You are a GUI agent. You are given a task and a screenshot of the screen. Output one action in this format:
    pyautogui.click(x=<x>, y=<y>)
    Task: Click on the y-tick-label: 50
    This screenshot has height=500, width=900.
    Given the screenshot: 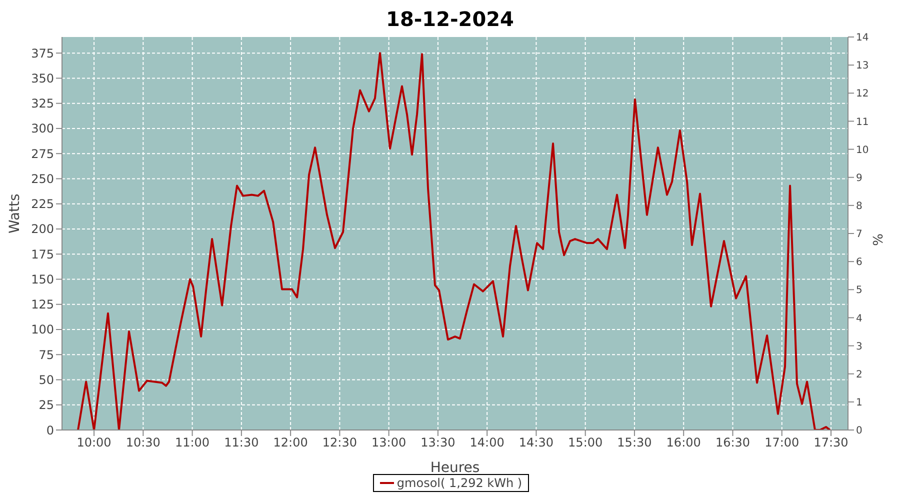 What is the action you would take?
    pyautogui.click(x=46, y=380)
    